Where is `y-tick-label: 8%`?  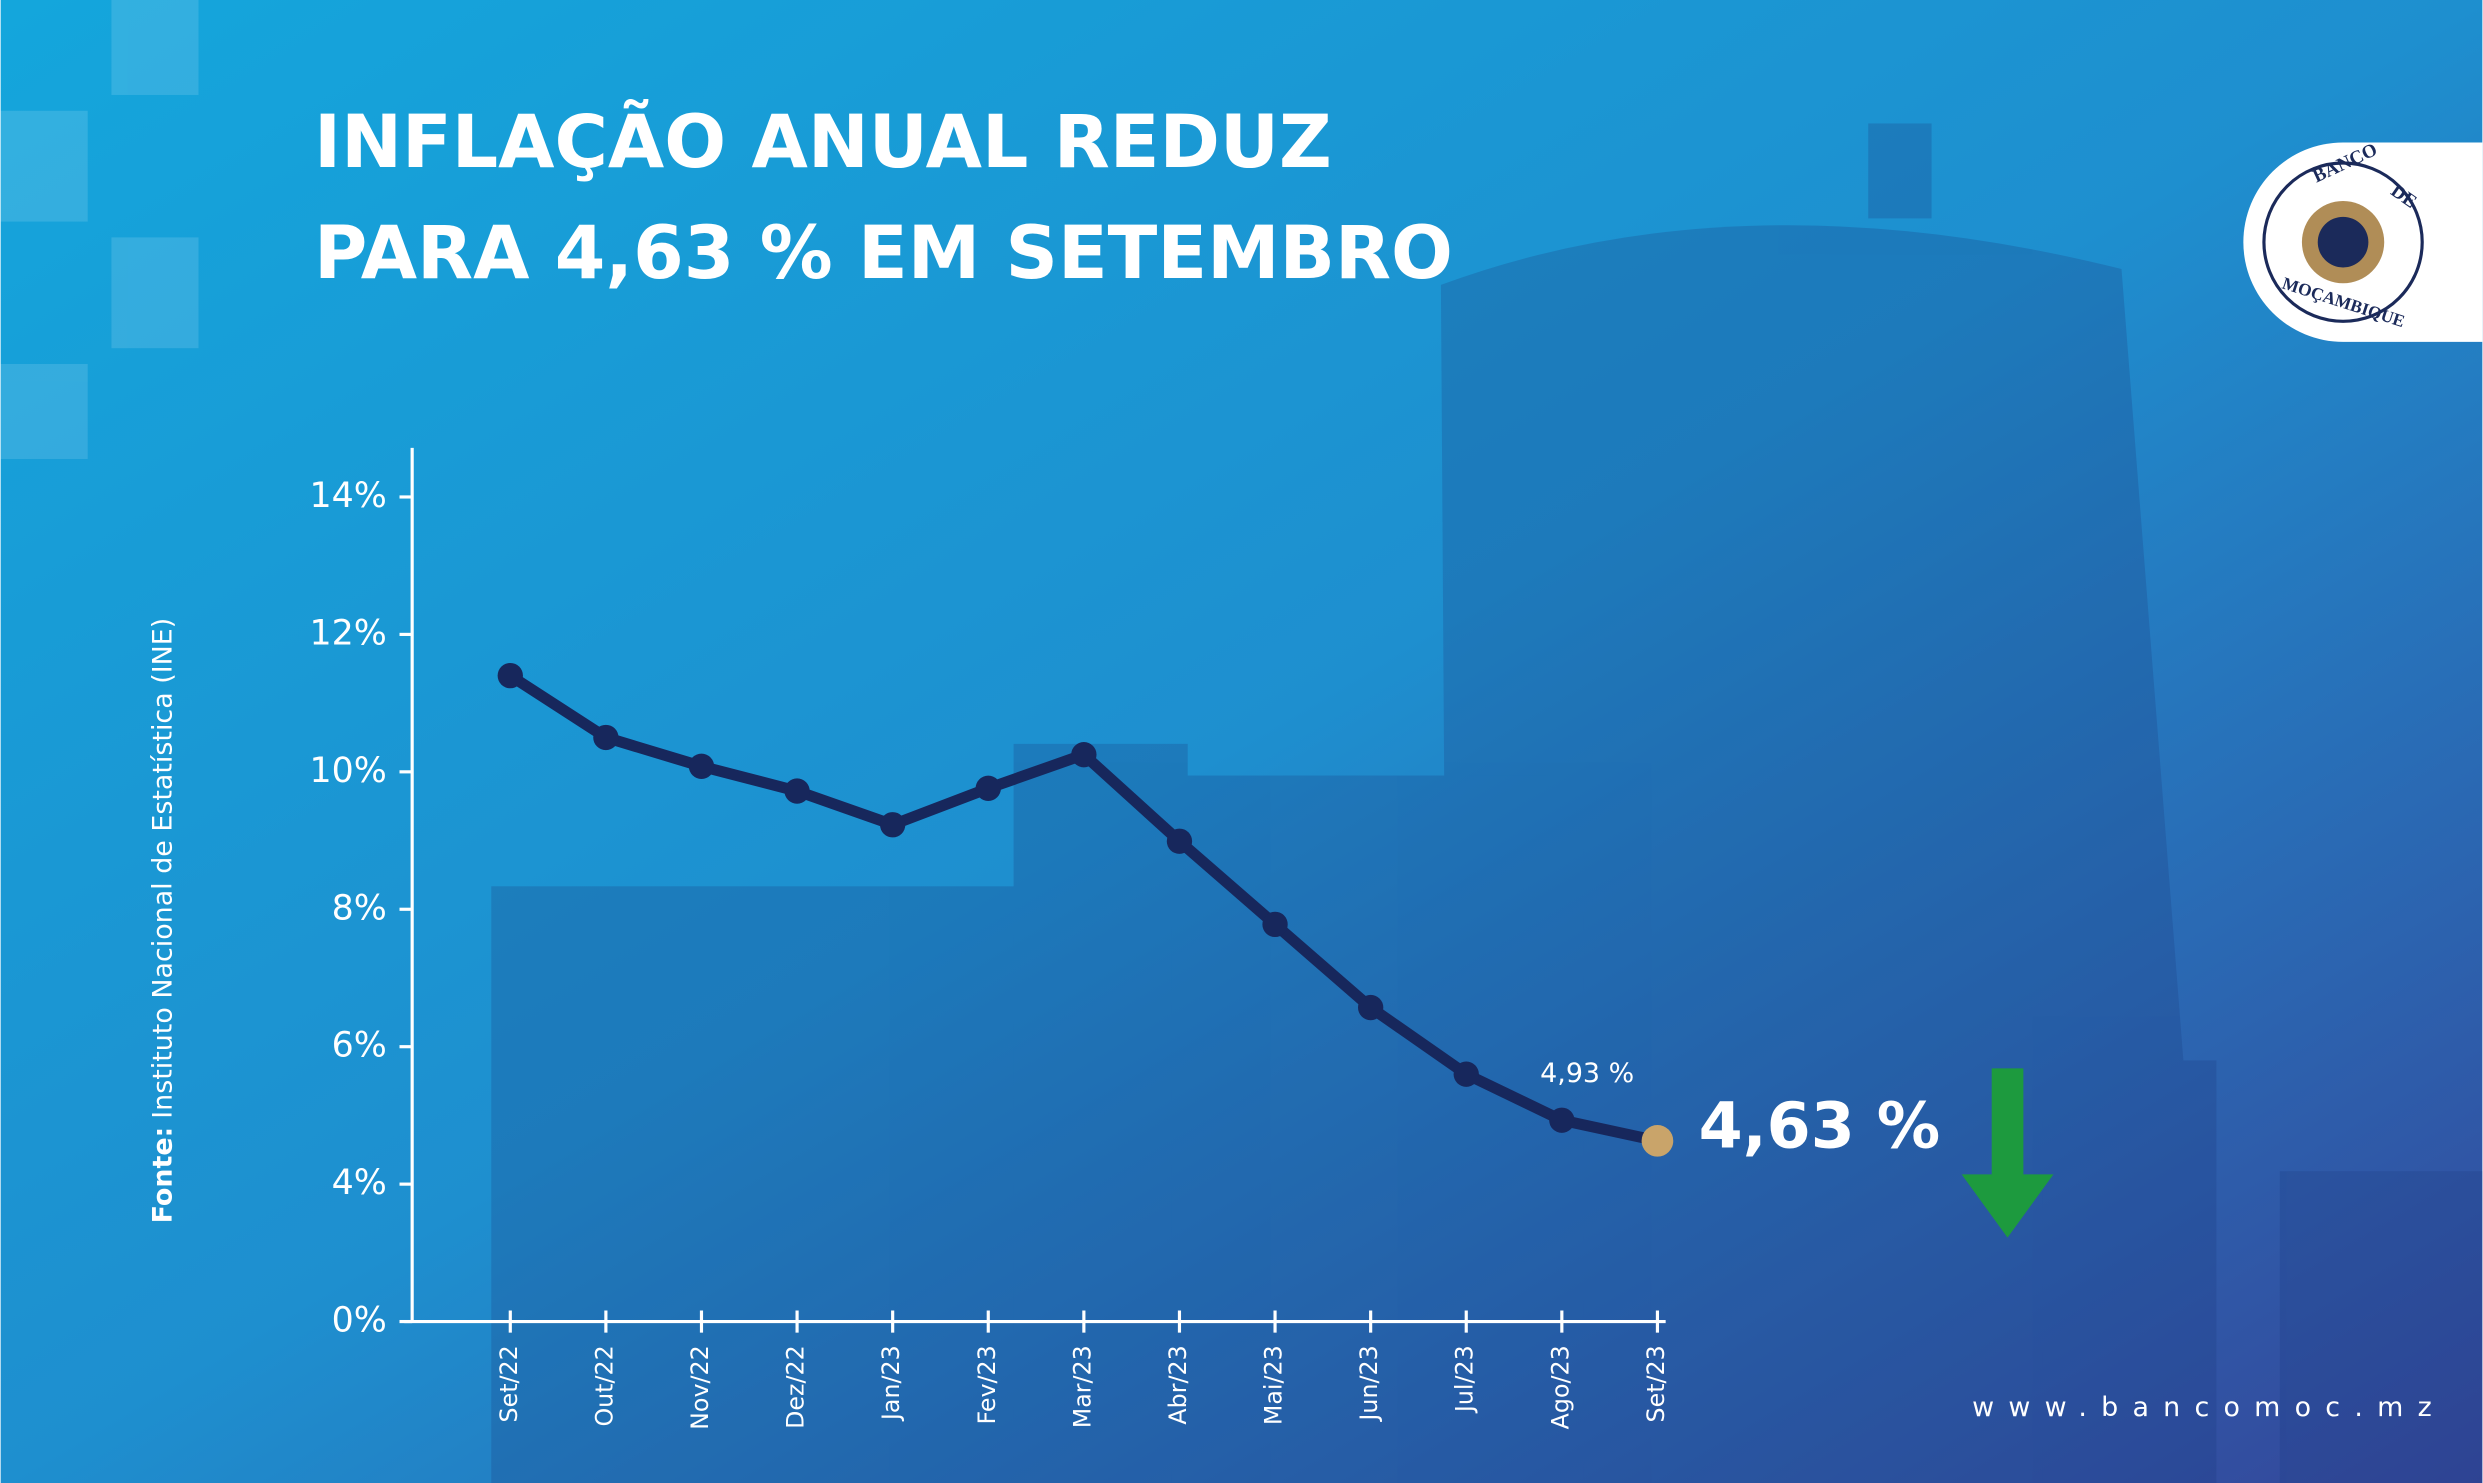
y-tick-label: 8% is located at coordinates (359, 908).